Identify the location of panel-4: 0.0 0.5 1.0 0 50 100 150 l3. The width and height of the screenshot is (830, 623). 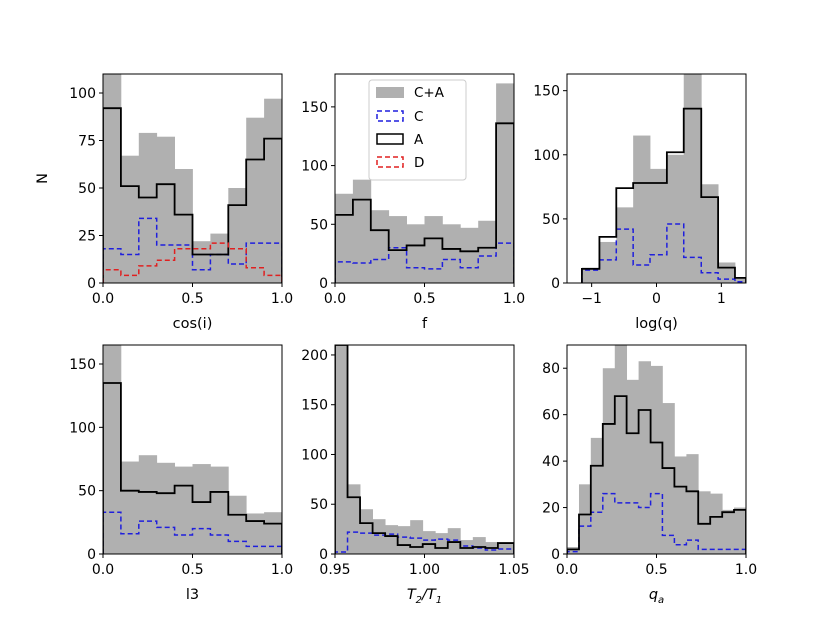
(181, 473).